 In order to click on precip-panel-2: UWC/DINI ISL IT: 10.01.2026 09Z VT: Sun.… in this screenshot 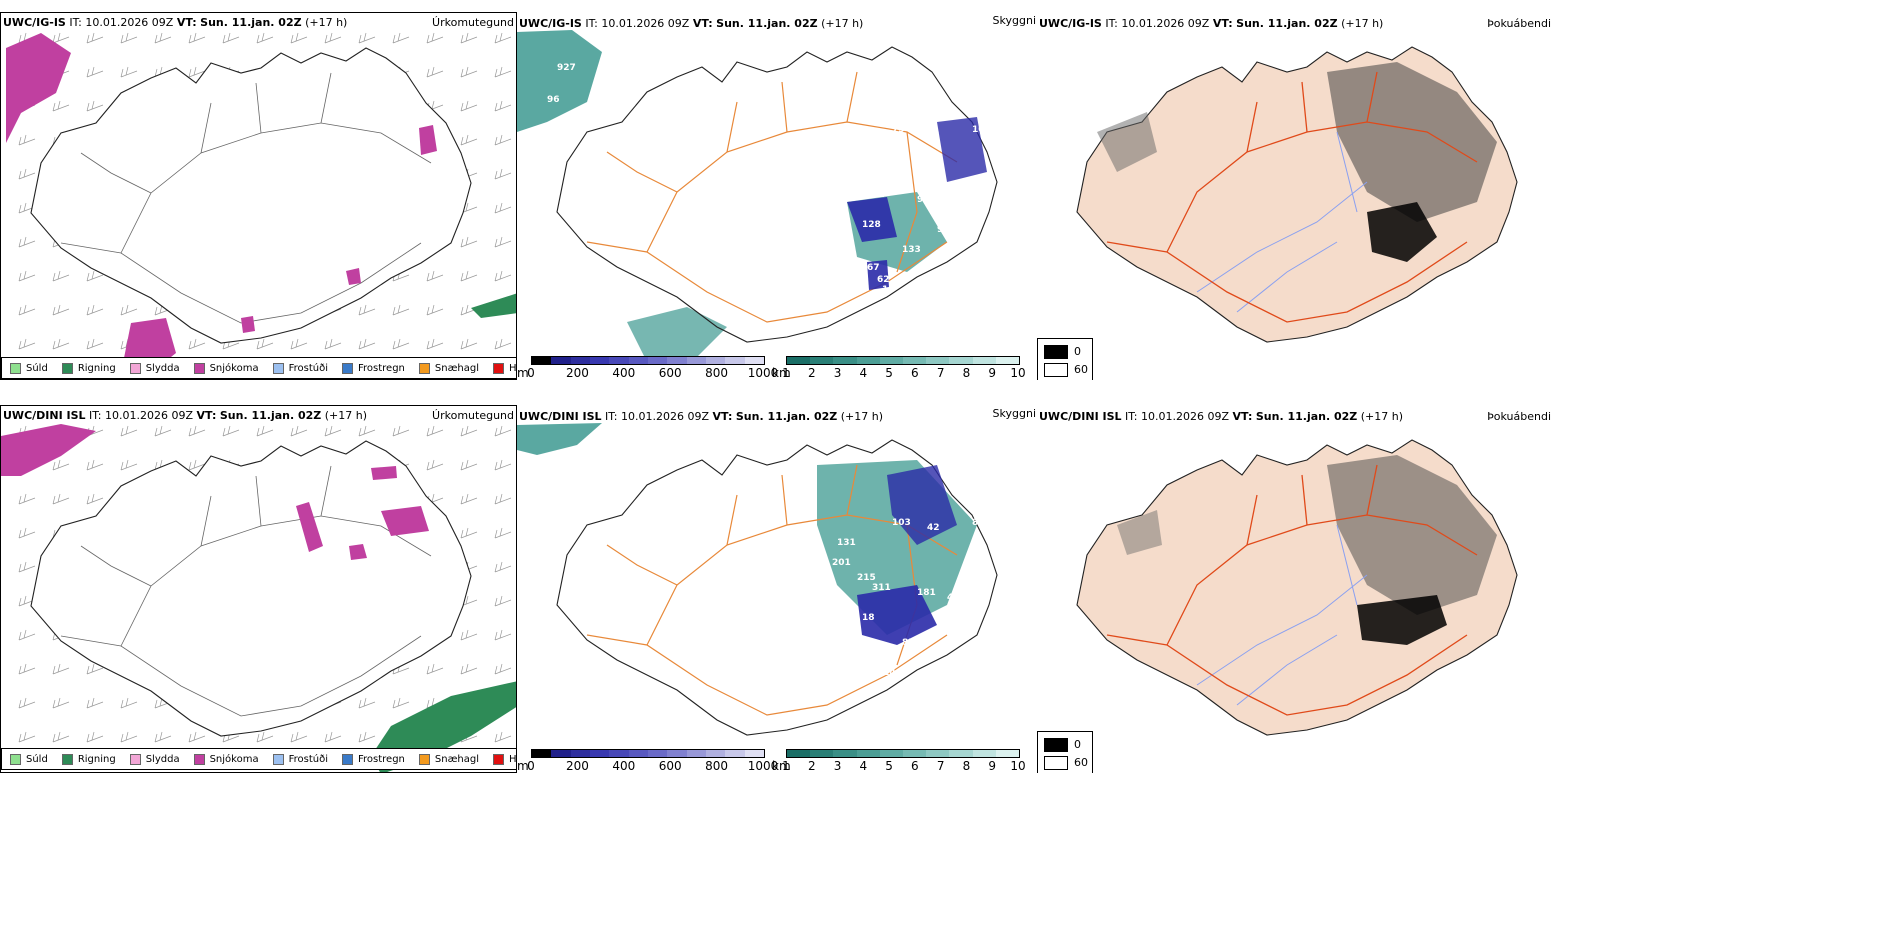, I will do `click(258, 589)`.